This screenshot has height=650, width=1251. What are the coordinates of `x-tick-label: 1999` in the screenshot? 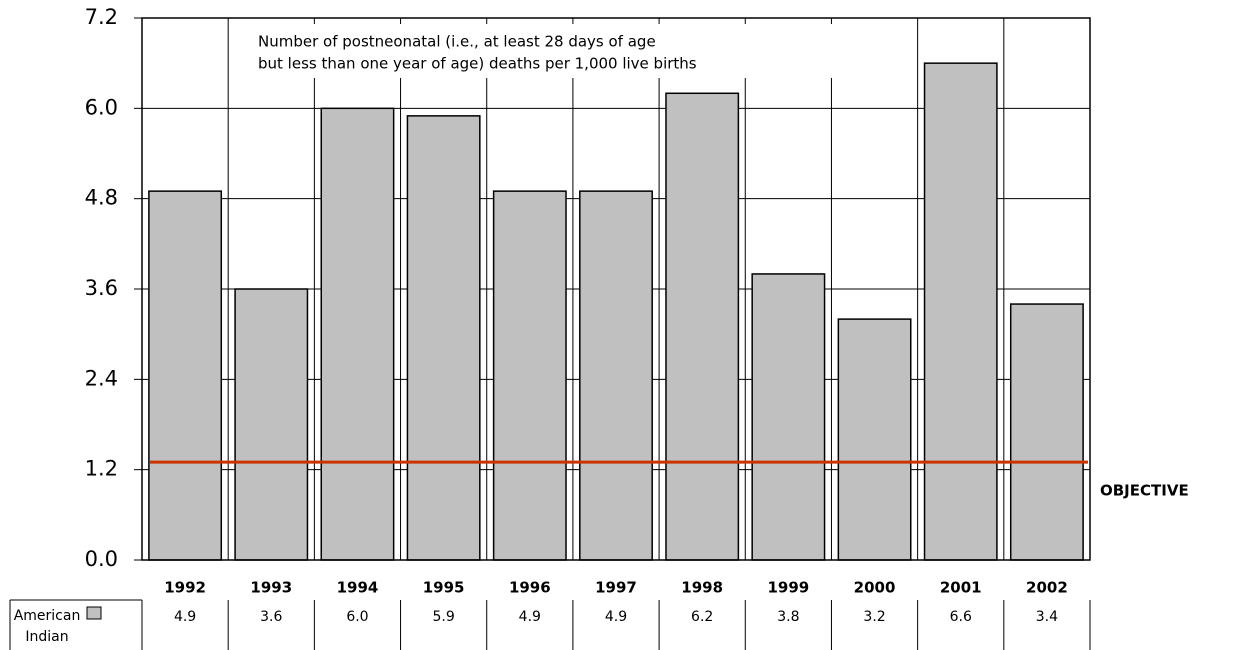 It's located at (788, 588).